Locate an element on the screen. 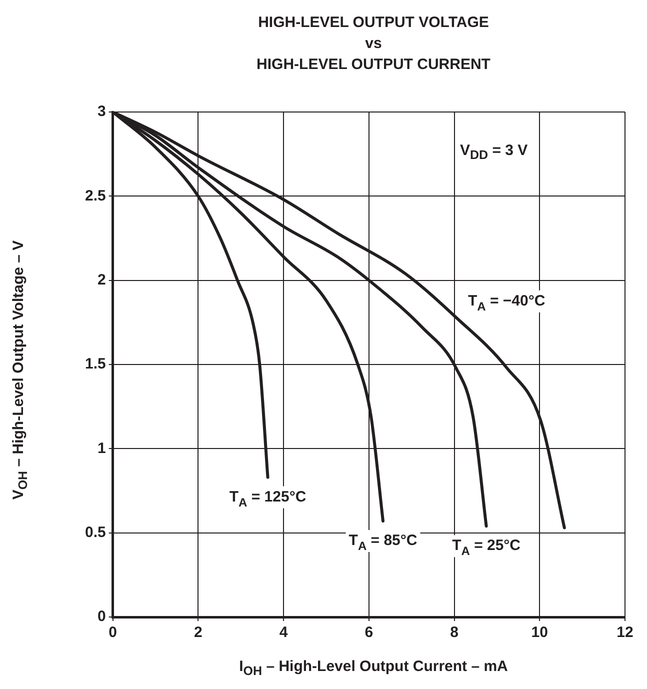  y-tick-label: 1 is located at coordinates (102, 448).